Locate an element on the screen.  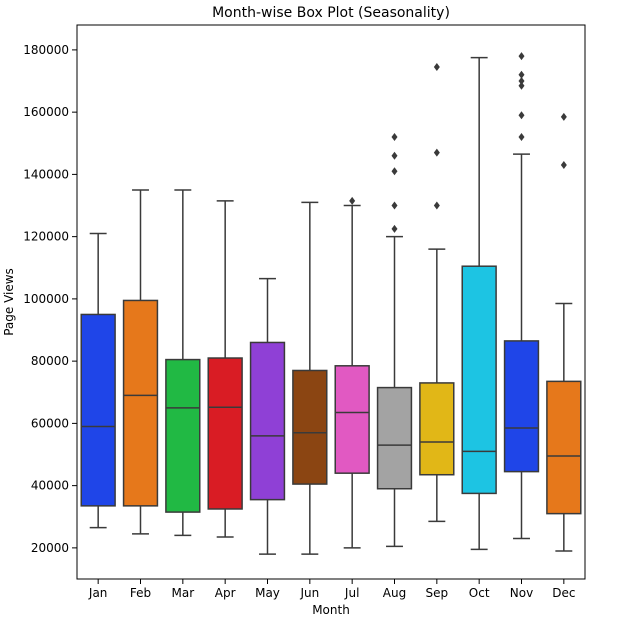
x-tick-label: Apr is located at coordinates (225, 593).